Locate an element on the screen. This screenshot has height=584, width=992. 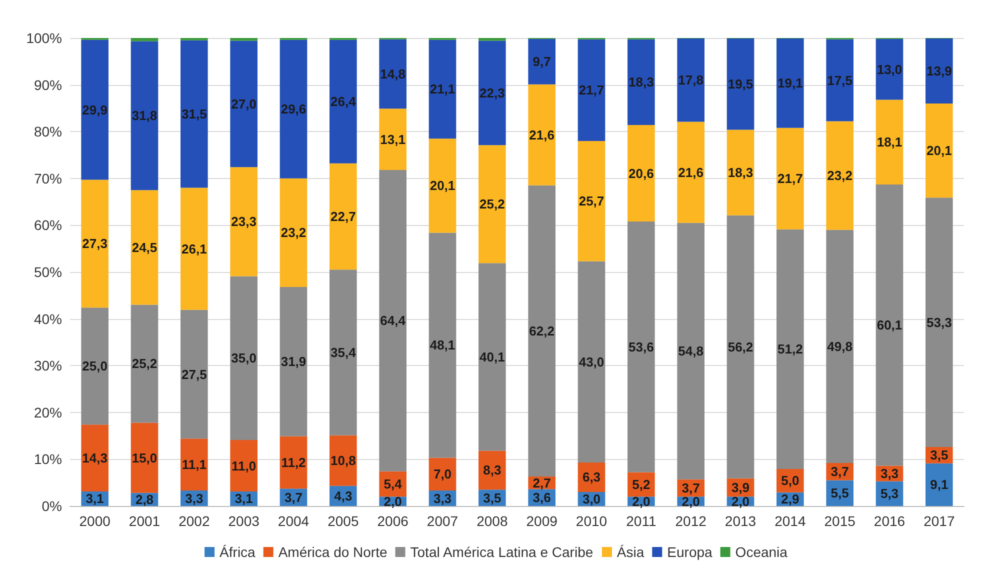
data-label: 40,1 is located at coordinates (492, 356).